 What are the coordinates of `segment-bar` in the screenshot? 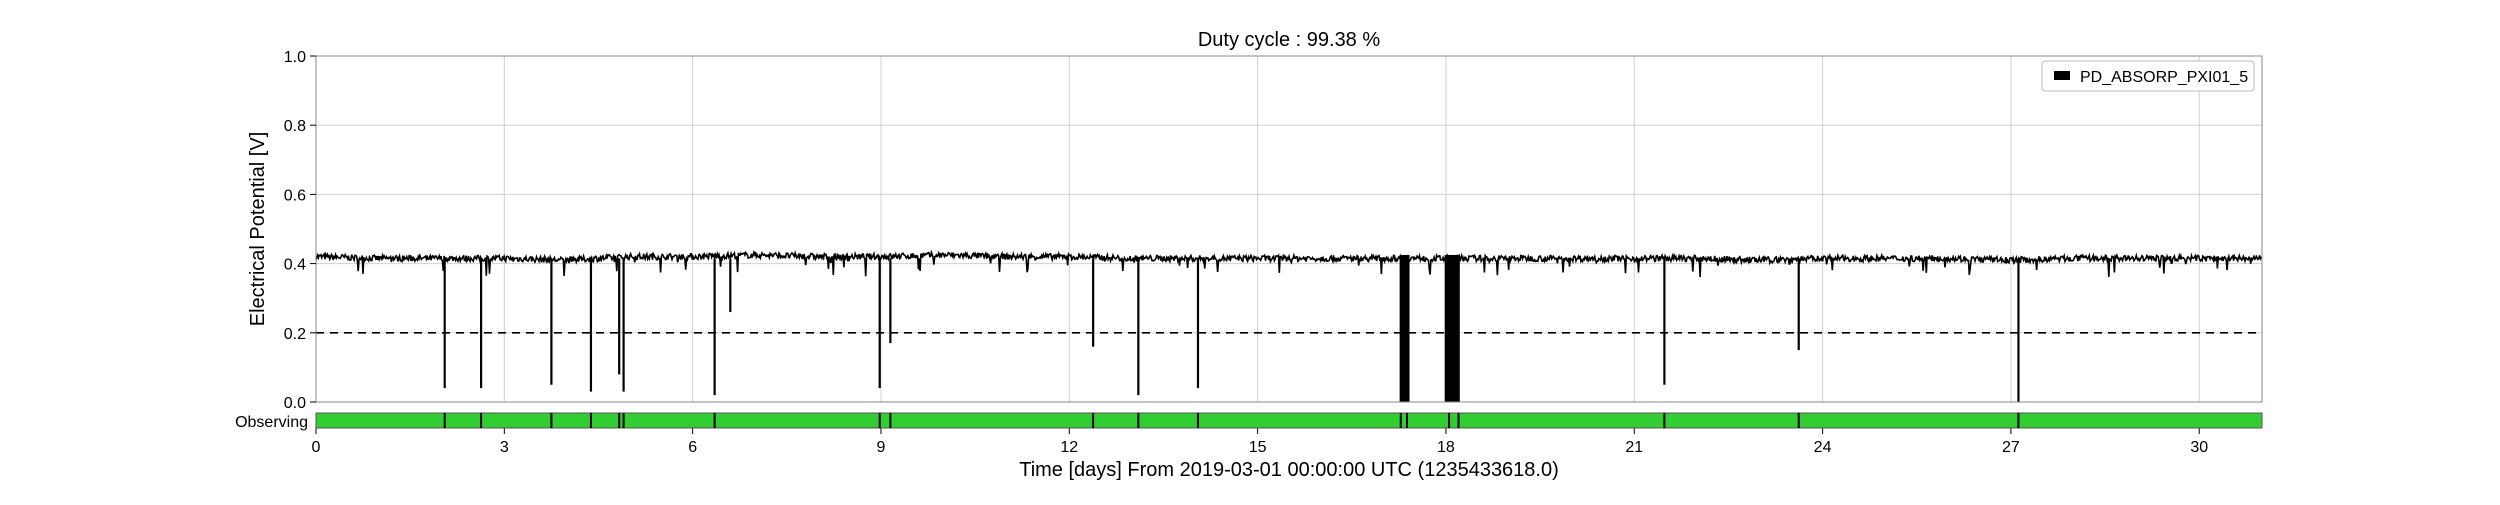 It's located at (1289, 420).